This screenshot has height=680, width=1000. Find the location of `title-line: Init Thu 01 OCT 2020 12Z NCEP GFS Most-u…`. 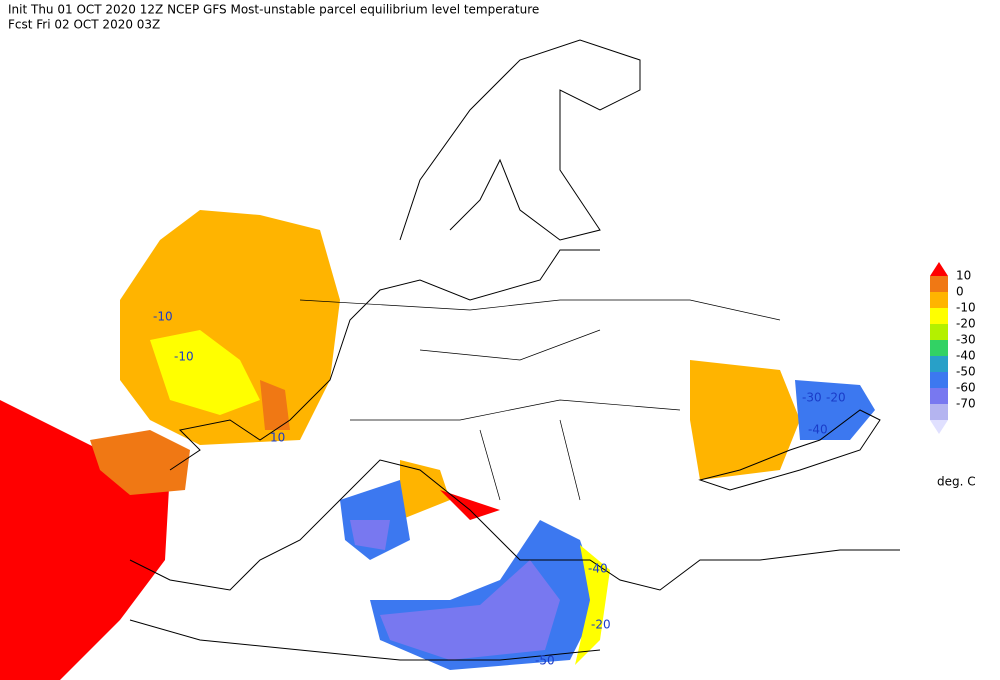

title-line: Init Thu 01 OCT 2020 12Z NCEP GFS Most-u… is located at coordinates (273, 10).